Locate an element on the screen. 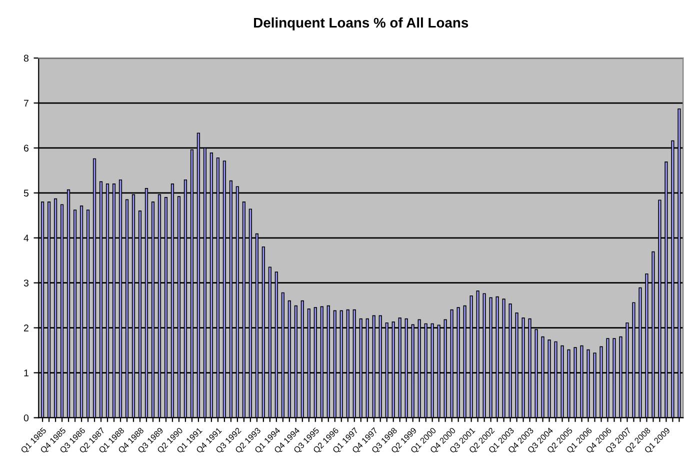 This screenshot has width=690, height=472. y-tick-label: 8 is located at coordinates (26, 58).